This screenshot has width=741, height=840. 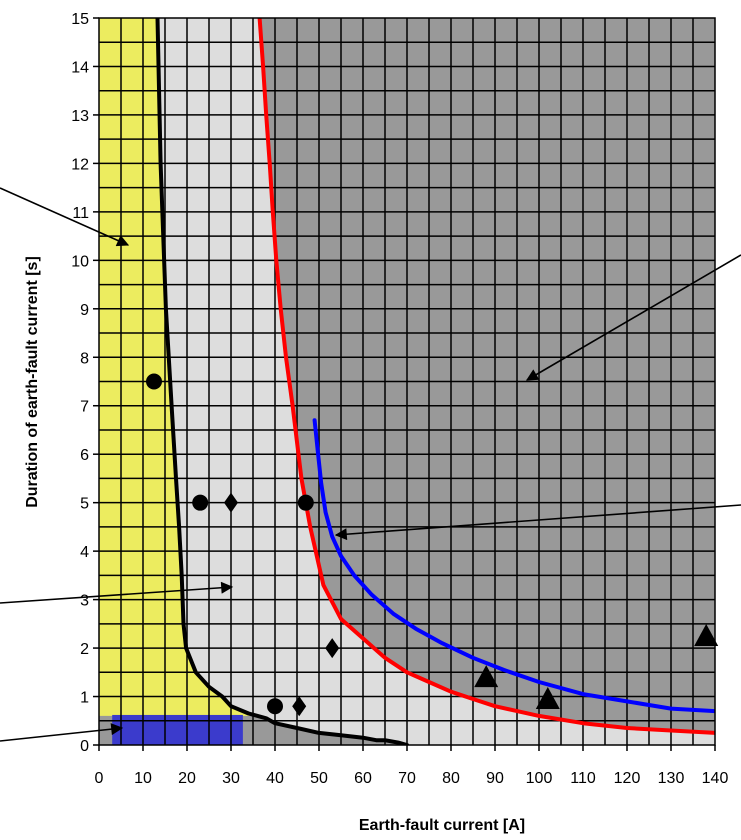 What do you see at coordinates (84, 698) in the screenshot?
I see `y-tick-label: 1` at bounding box center [84, 698].